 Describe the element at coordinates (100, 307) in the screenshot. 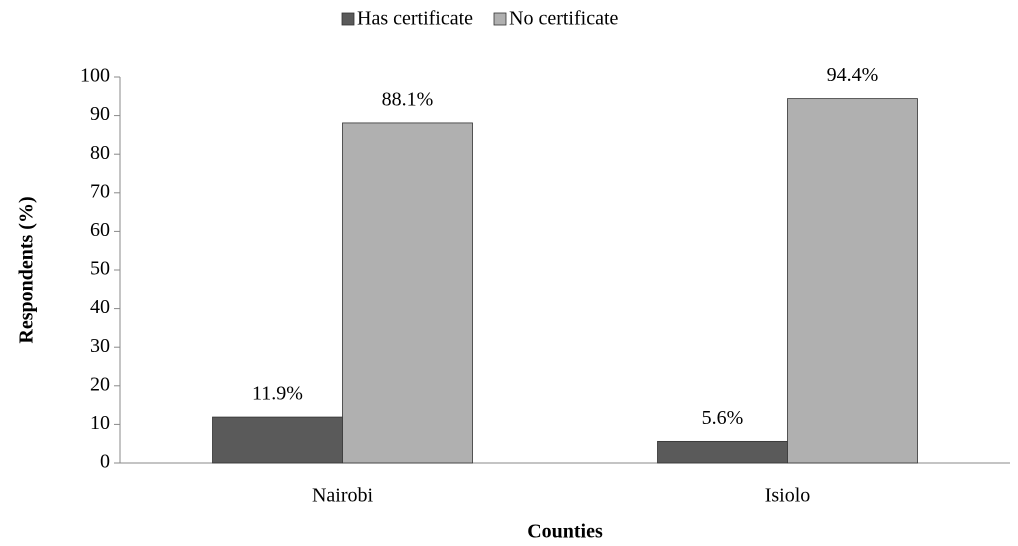

I see `y-tick-label: 40` at that location.